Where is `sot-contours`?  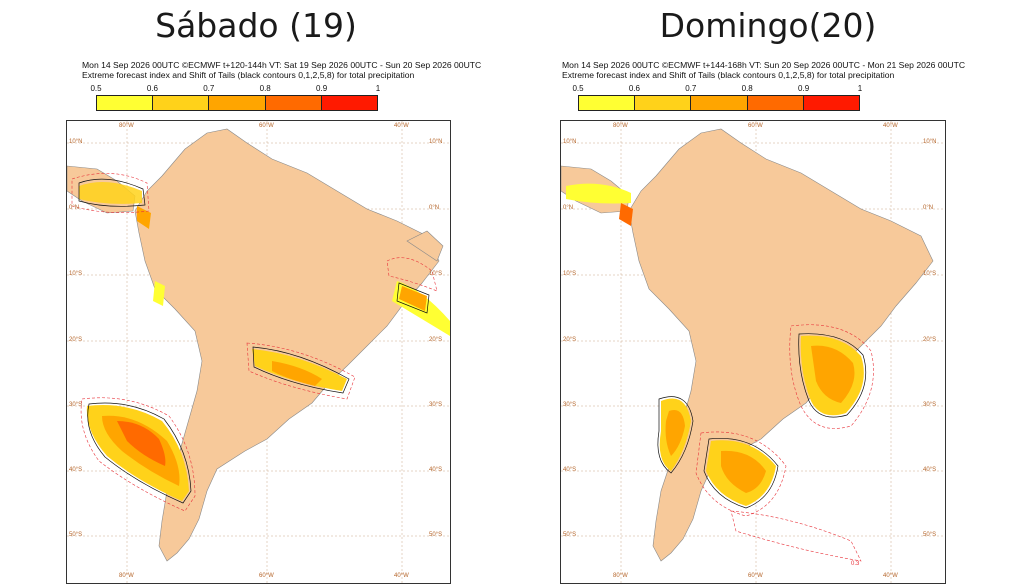 sot-contours is located at coordinates (762, 421).